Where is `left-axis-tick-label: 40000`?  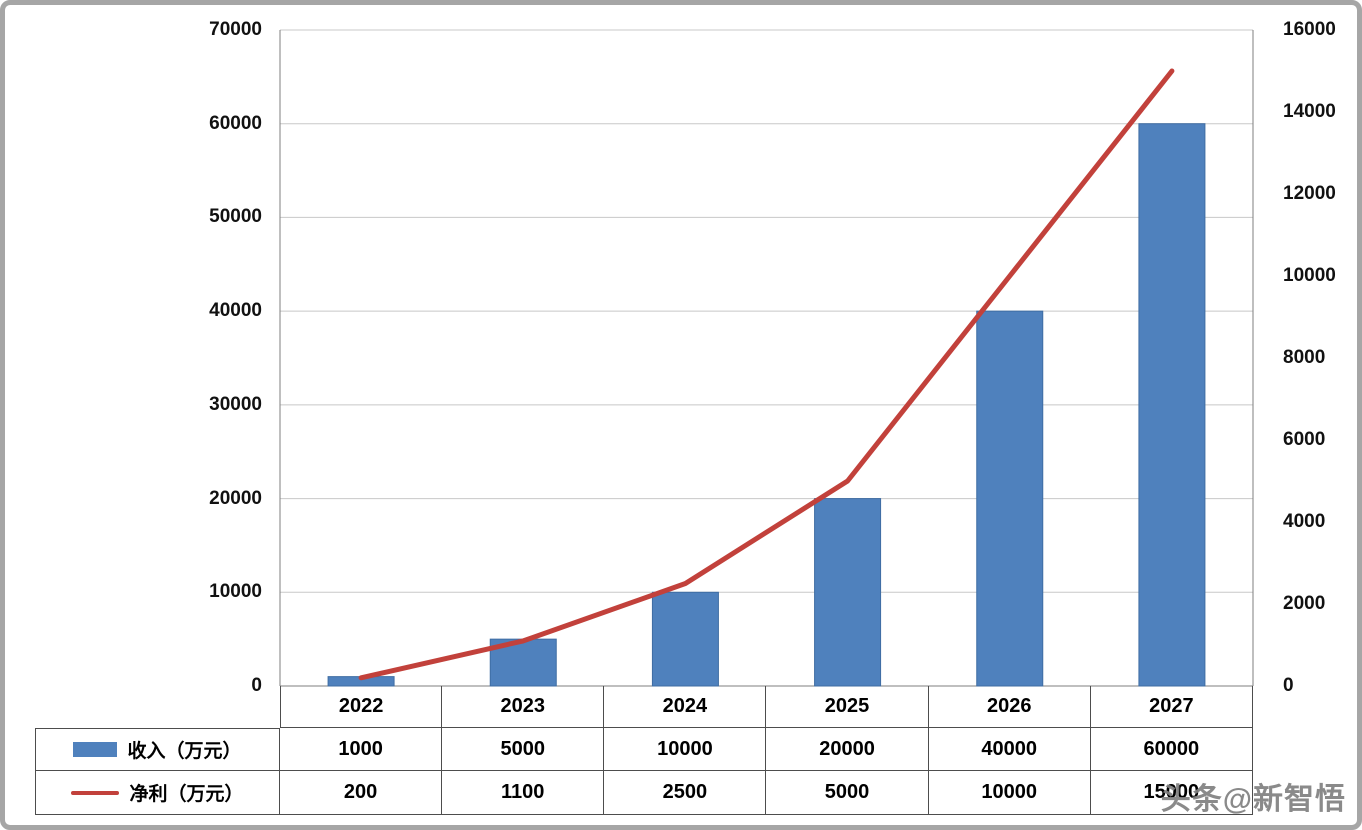 left-axis-tick-label: 40000 is located at coordinates (235, 311).